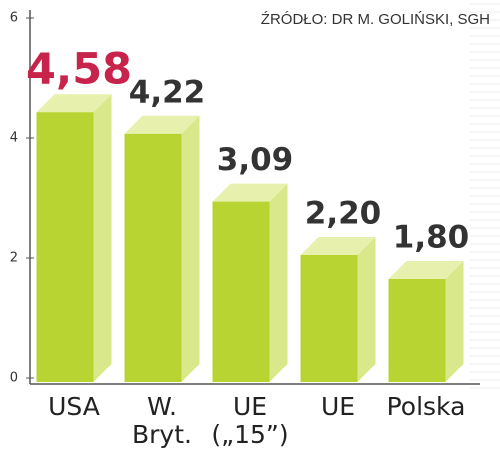 Image resolution: width=500 pixels, height=455 pixels. What do you see at coordinates (14, 18) in the screenshot?
I see `y-tick-label: 6` at bounding box center [14, 18].